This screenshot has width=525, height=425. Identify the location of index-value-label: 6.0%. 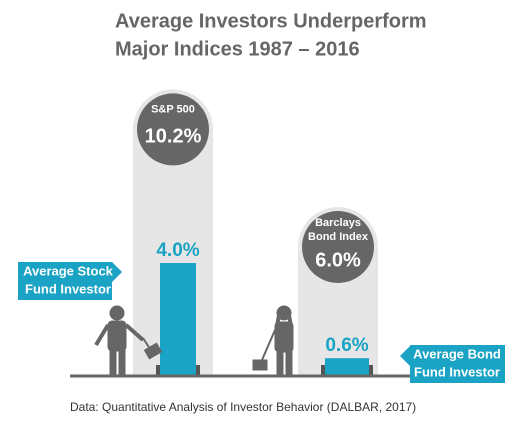
(338, 260).